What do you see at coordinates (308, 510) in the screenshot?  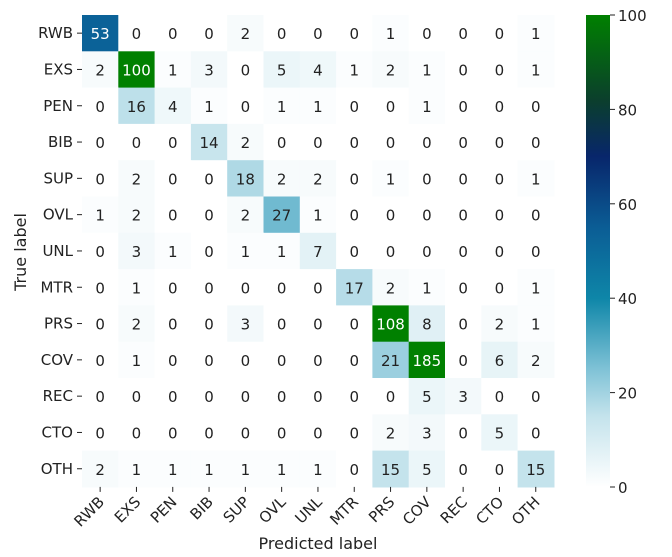 I see `x-tick-label: UNL` at bounding box center [308, 510].